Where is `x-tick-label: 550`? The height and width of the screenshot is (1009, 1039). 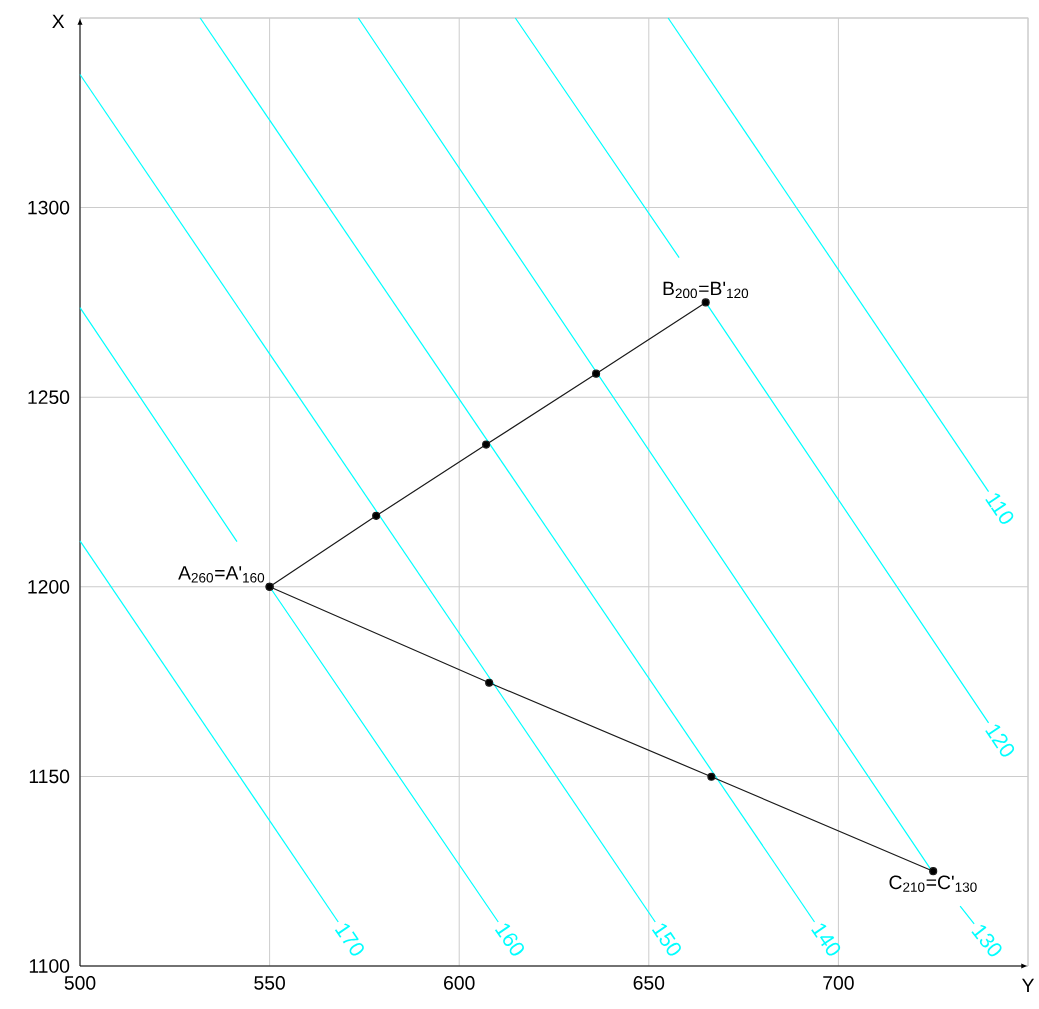 x-tick-label: 550 is located at coordinates (269, 983).